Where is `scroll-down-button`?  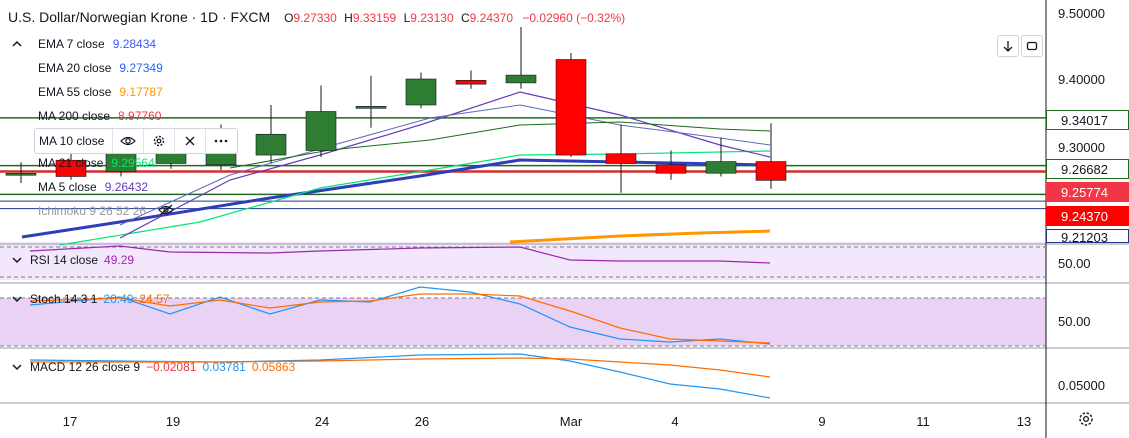 scroll-down-button is located at coordinates (1008, 46).